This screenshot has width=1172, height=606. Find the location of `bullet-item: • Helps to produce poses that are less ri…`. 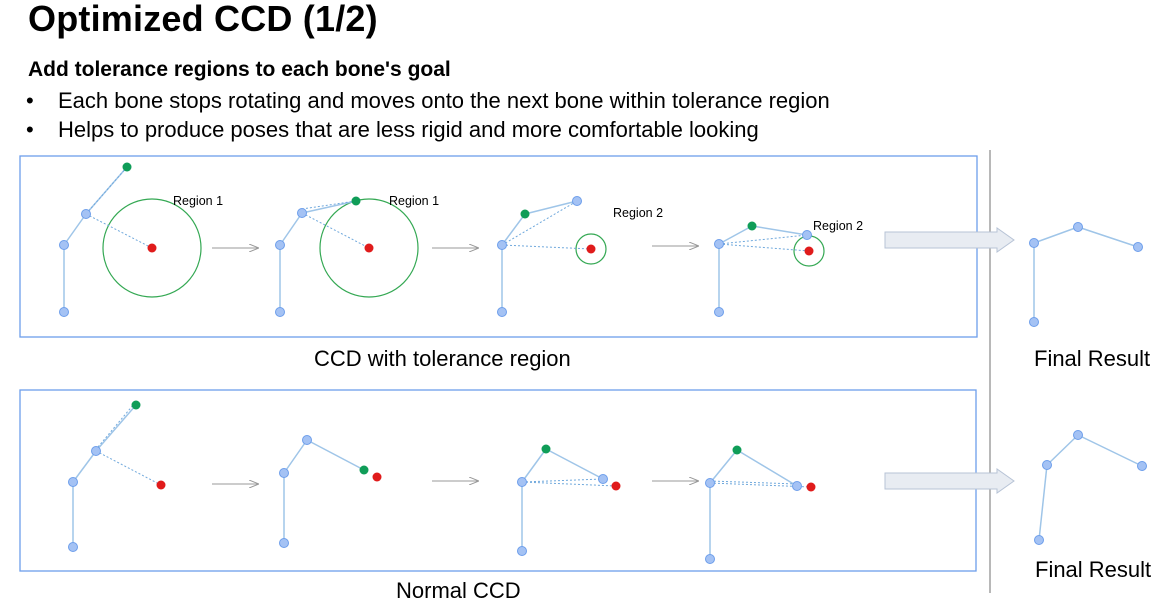

bullet-item: • Helps to produce poses that are less ri… is located at coordinates (427, 129).